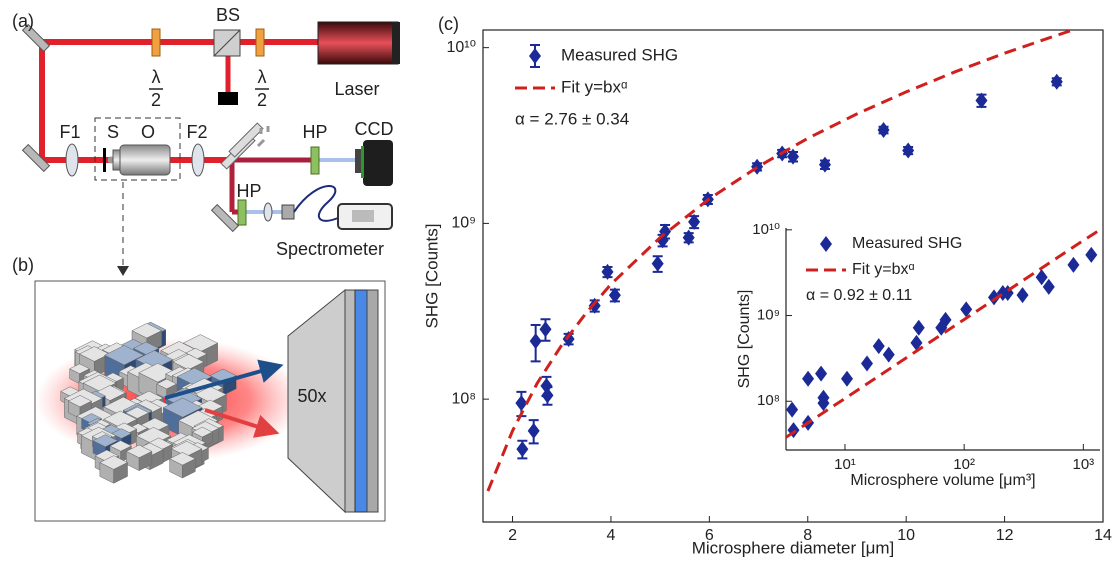  Describe the element at coordinates (461, 47) in the screenshot. I see `y-tick-label: 10¹⁰` at that location.